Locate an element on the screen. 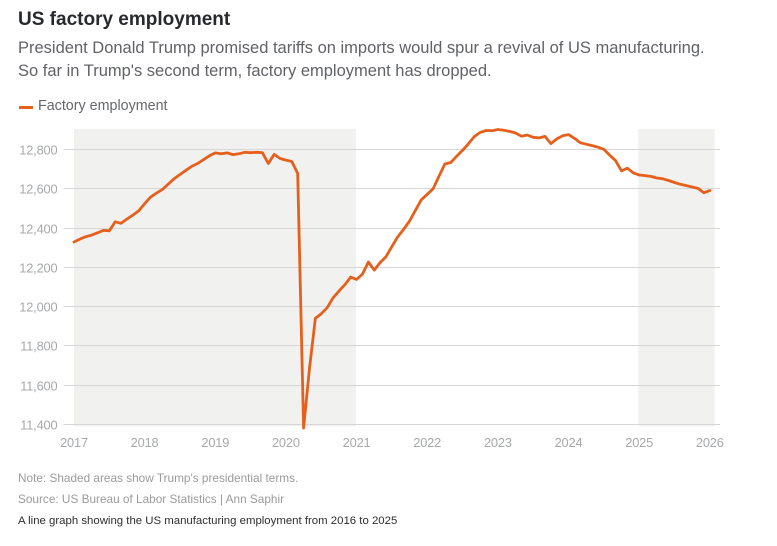  svg-text: 2018 is located at coordinates (145, 442).